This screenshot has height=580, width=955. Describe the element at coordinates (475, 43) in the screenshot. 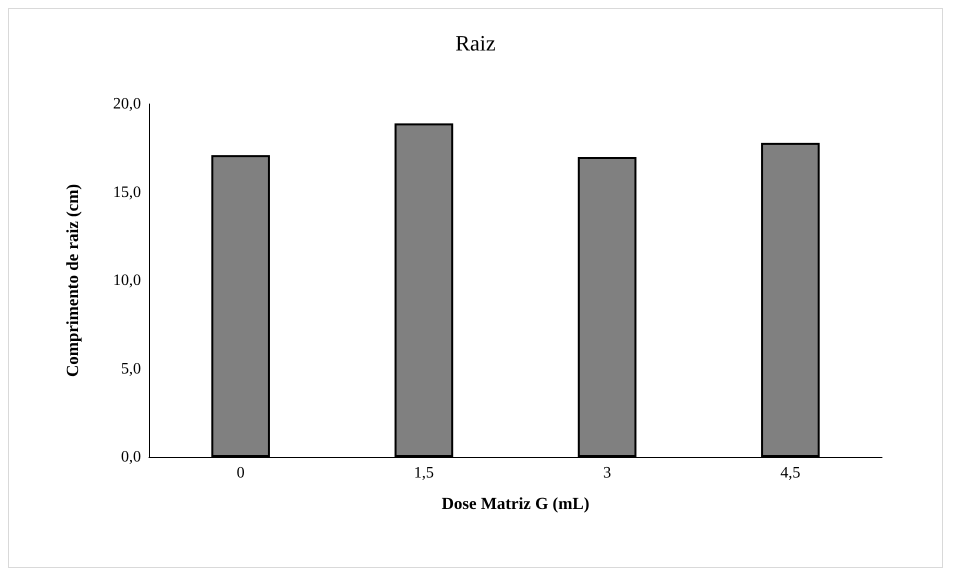

I see `chart-title: Raiz` at that location.